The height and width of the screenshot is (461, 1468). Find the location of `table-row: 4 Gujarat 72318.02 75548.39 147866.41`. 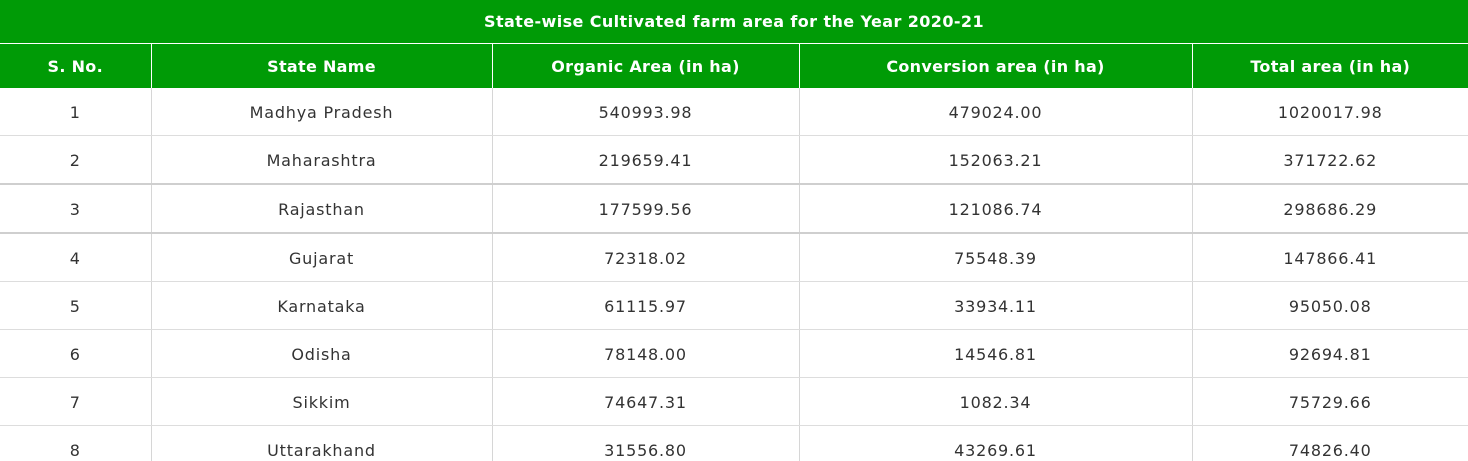

table-row: 4 Gujarat 72318.02 75548.39 147866.41 is located at coordinates (734, 257).